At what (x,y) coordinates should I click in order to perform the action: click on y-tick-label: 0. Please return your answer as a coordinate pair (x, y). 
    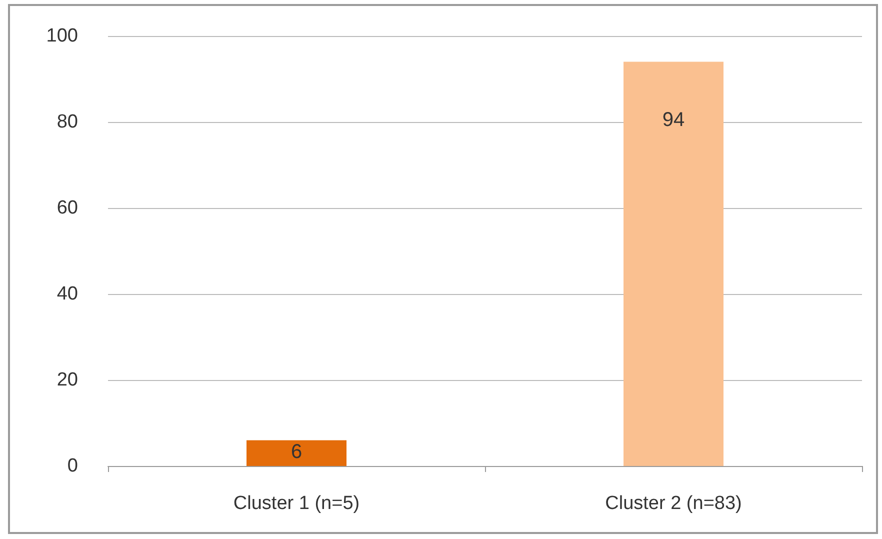
    Looking at the image, I should click on (72, 466).